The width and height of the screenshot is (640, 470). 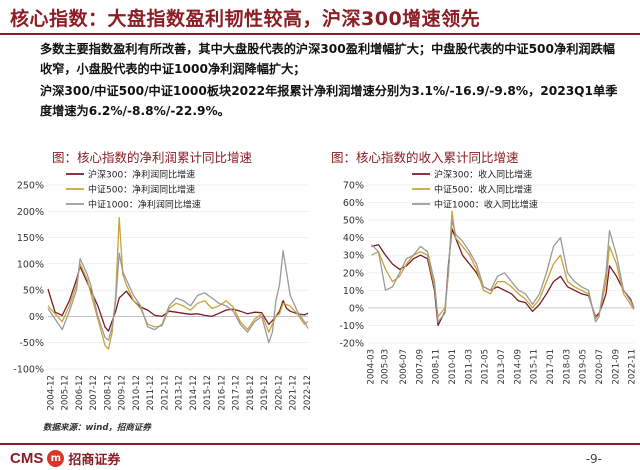 I want to click on x-tick-label: 2019-05, so click(x=584, y=367).